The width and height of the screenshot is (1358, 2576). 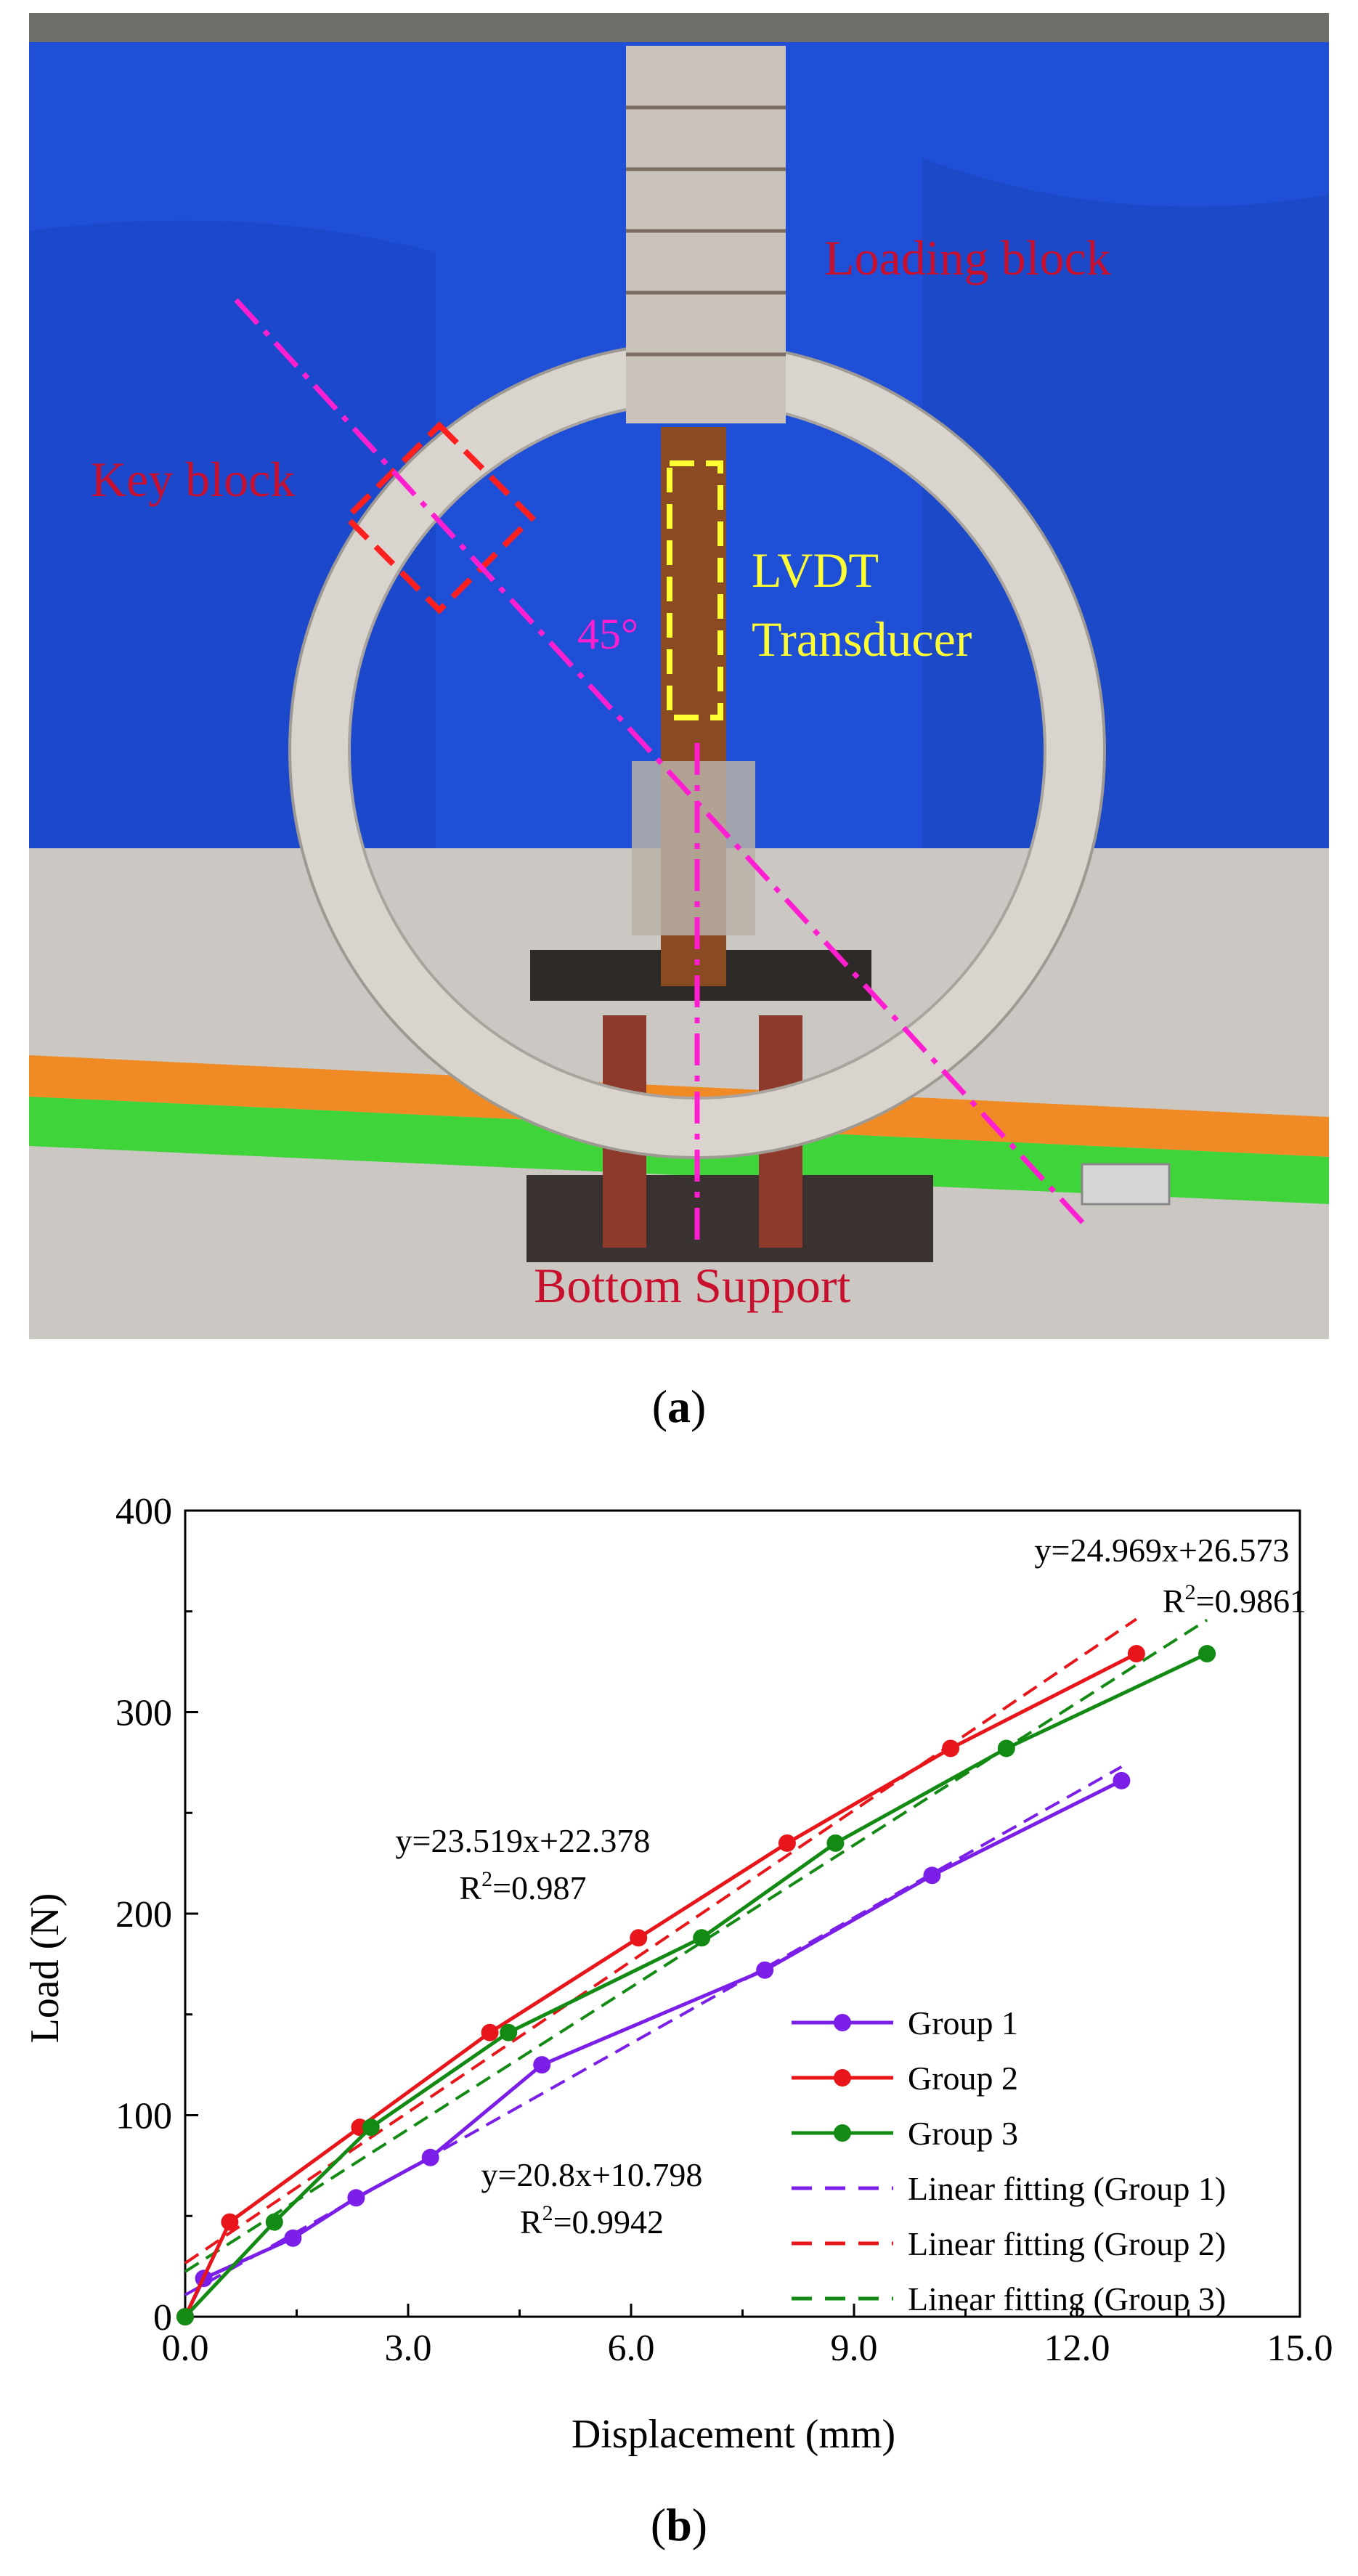 I want to click on x-axis-label: Displacement (mm), so click(x=733, y=2434).